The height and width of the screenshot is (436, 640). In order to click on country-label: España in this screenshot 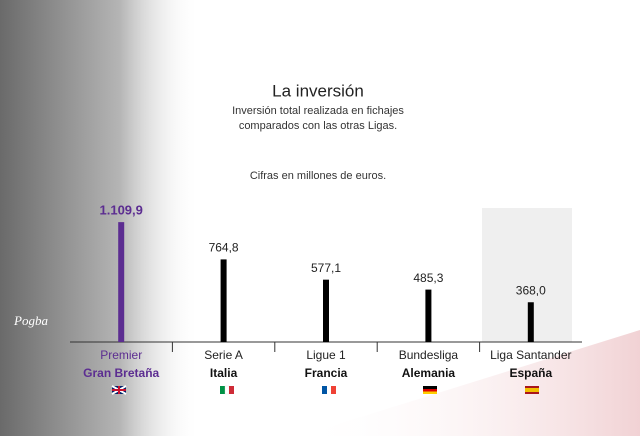, I will do `click(530, 373)`.